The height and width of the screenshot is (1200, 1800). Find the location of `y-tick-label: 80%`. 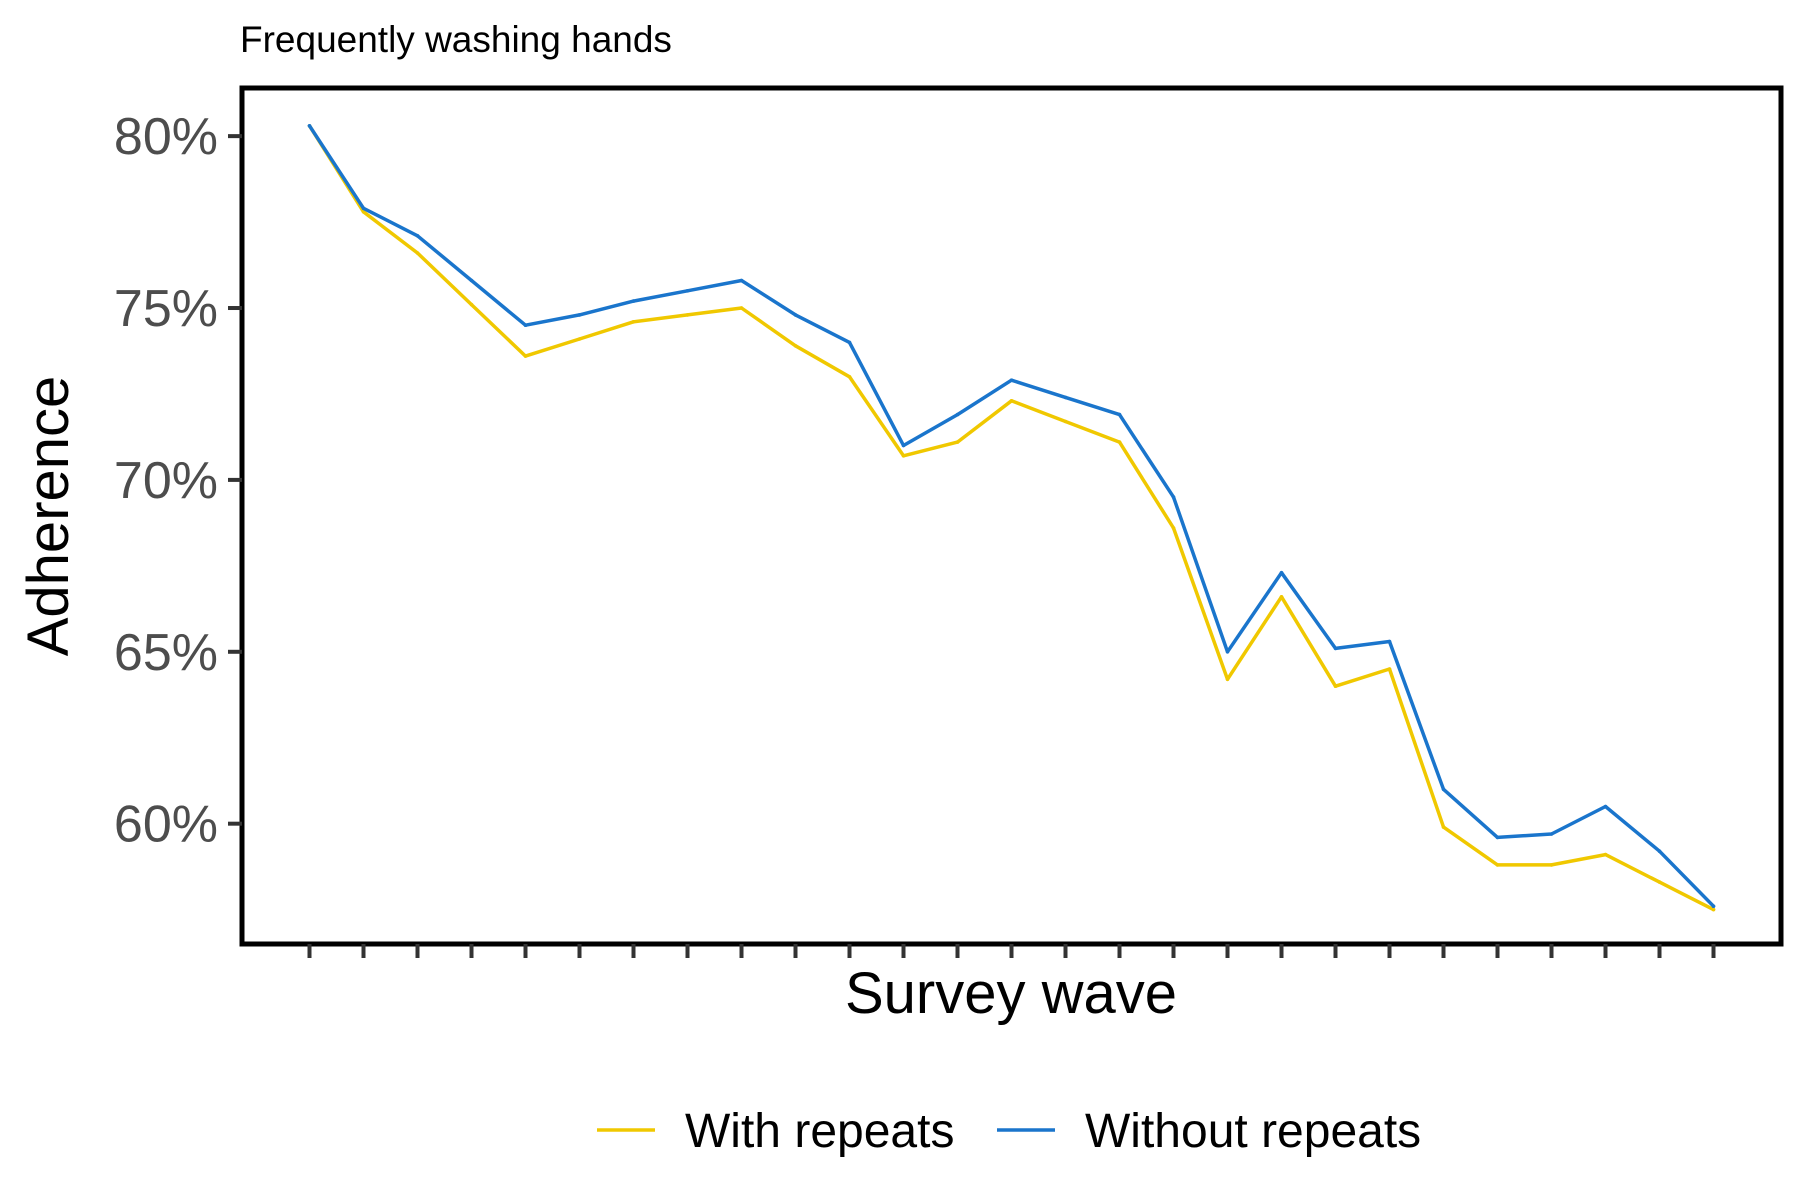

y-tick-label: 80% is located at coordinates (166, 137).